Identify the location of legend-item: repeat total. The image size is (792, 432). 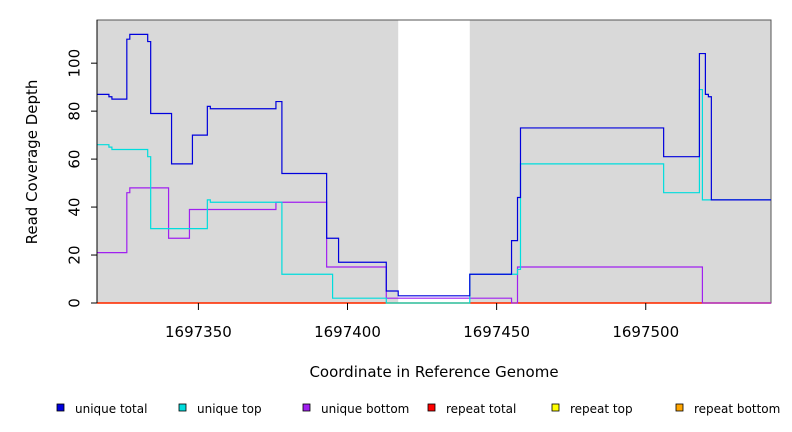
(471, 409).